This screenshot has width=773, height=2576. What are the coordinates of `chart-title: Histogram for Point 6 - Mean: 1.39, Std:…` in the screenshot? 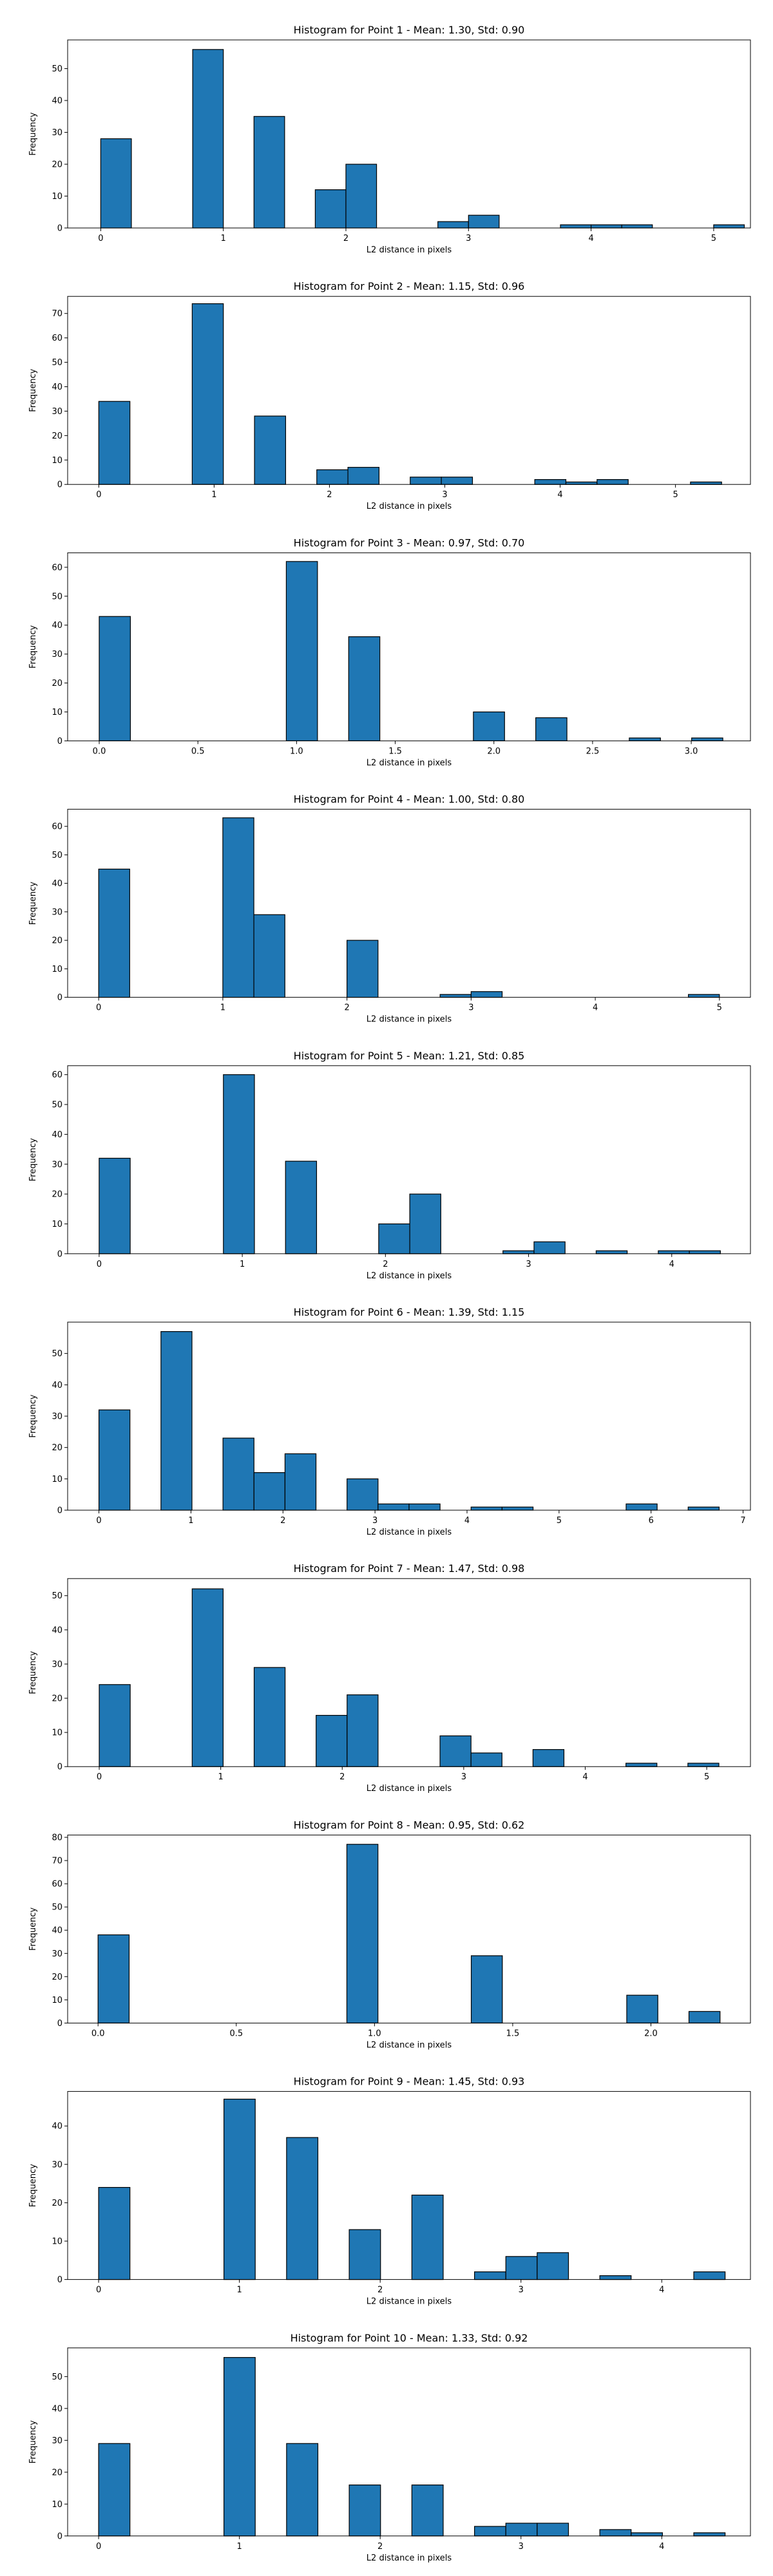 It's located at (409, 1312).